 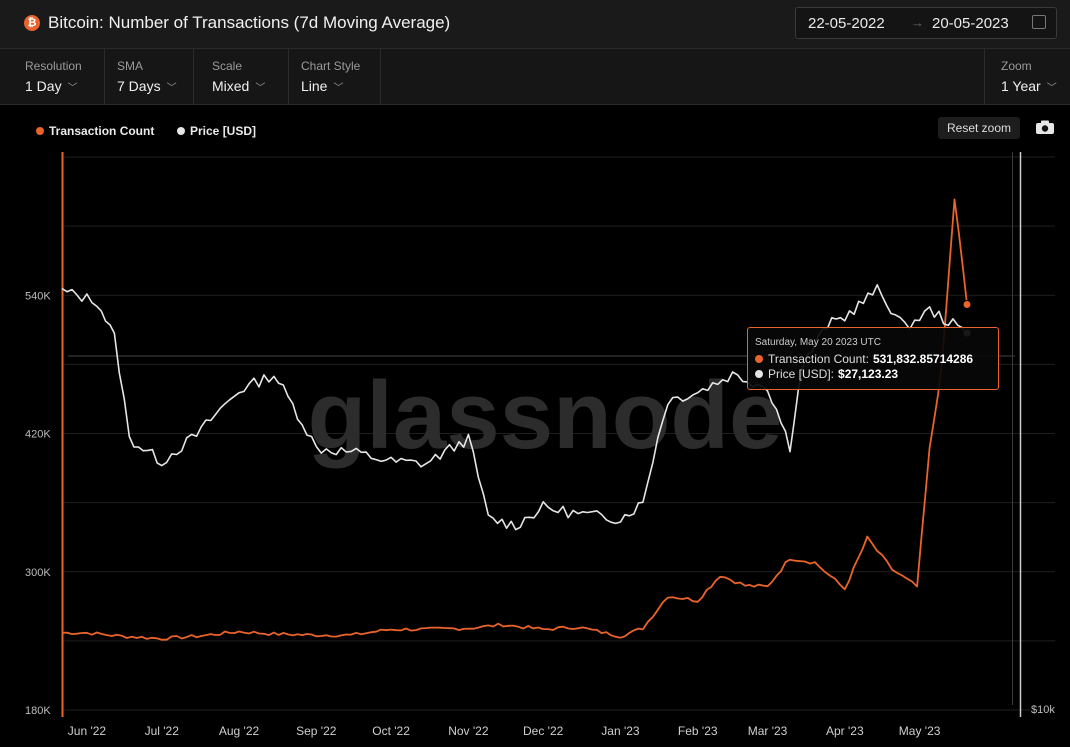 I want to click on x-tick-label: Nov '22, so click(x=468, y=731).